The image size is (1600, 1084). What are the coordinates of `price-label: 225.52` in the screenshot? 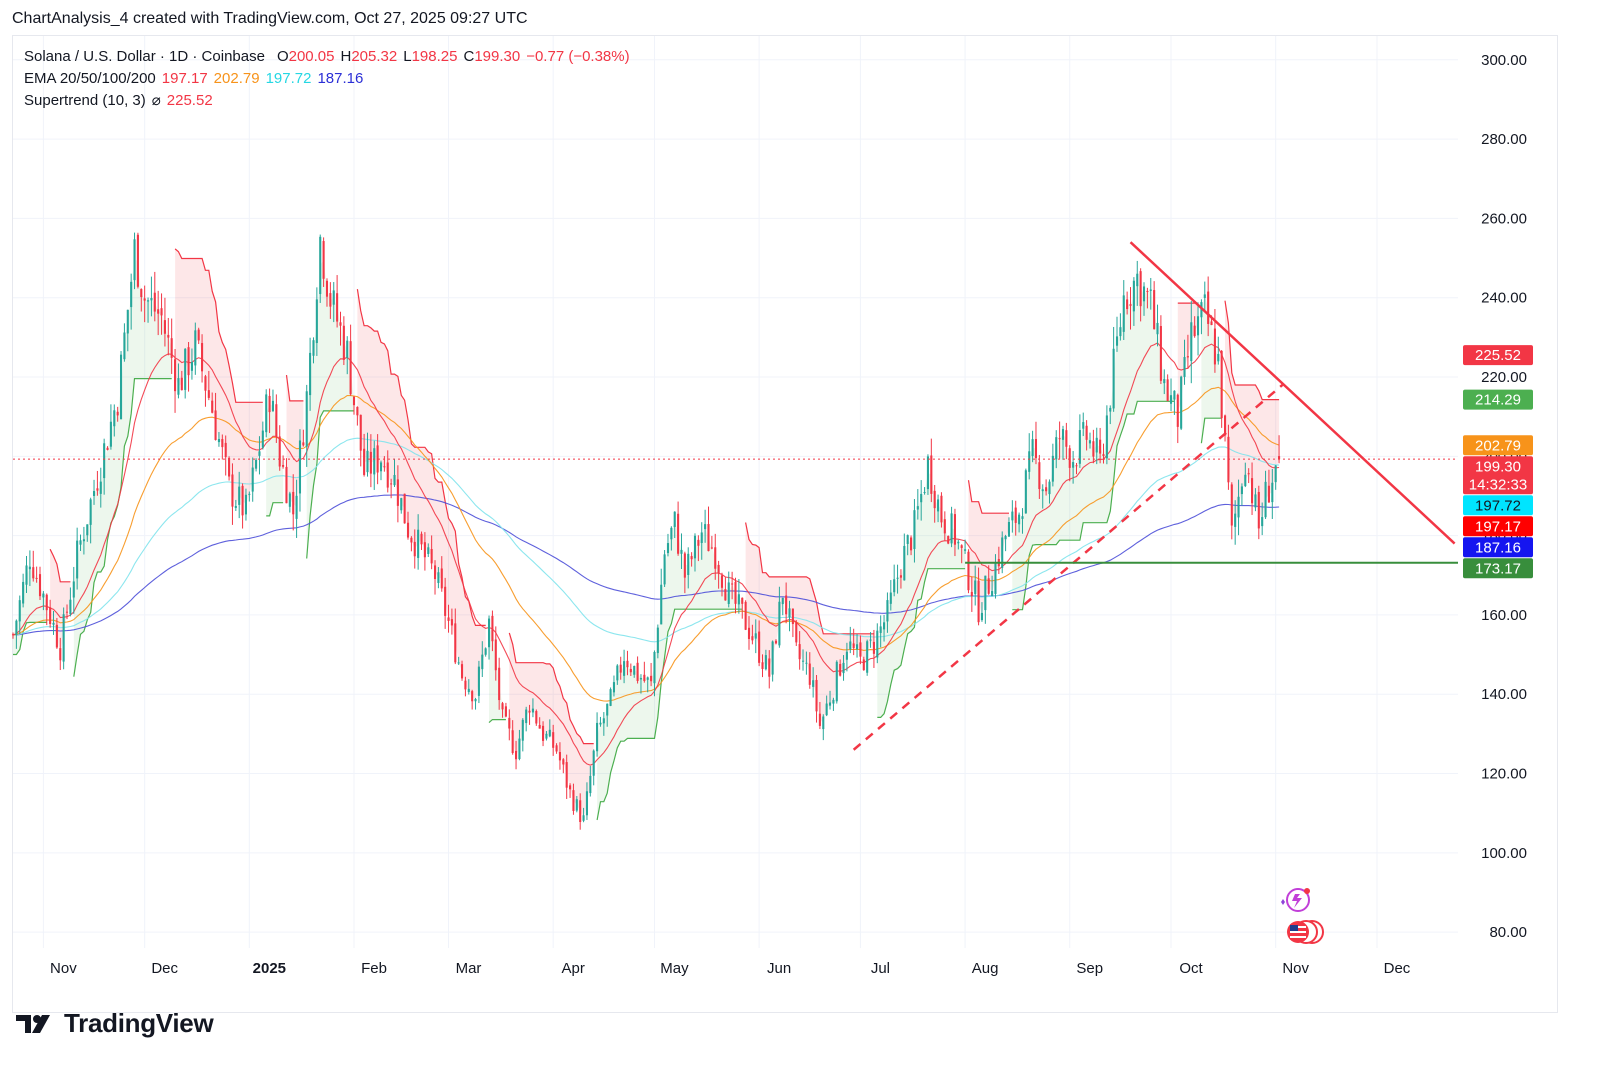 It's located at (1498, 355).